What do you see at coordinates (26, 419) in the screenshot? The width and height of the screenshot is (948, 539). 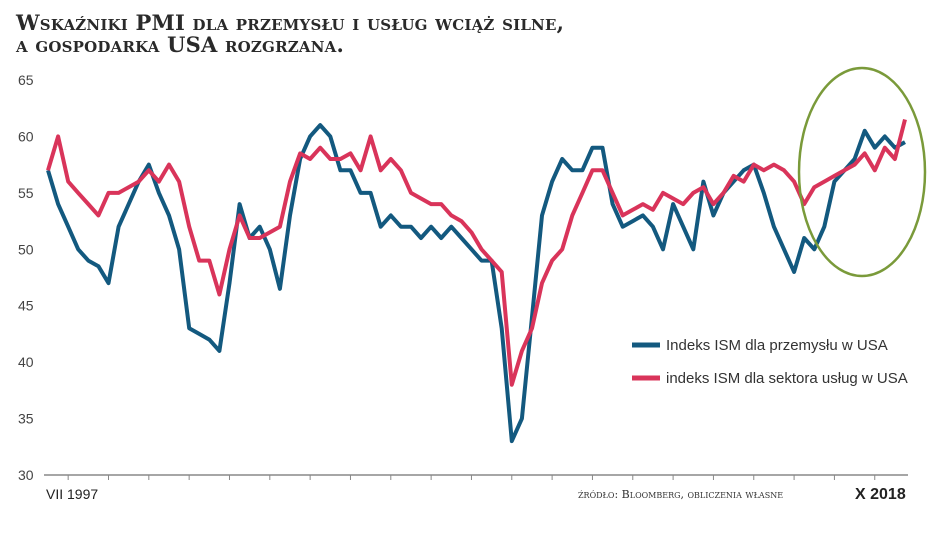 I see `y-tick-label: 35` at bounding box center [26, 419].